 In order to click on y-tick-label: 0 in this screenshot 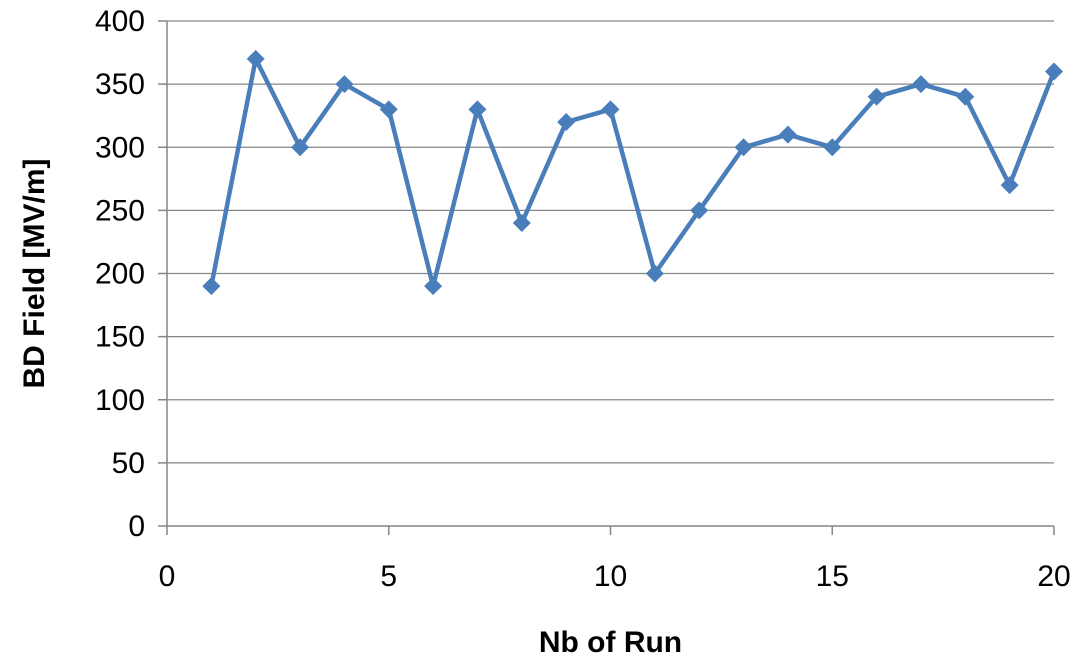, I will do `click(136, 526)`.